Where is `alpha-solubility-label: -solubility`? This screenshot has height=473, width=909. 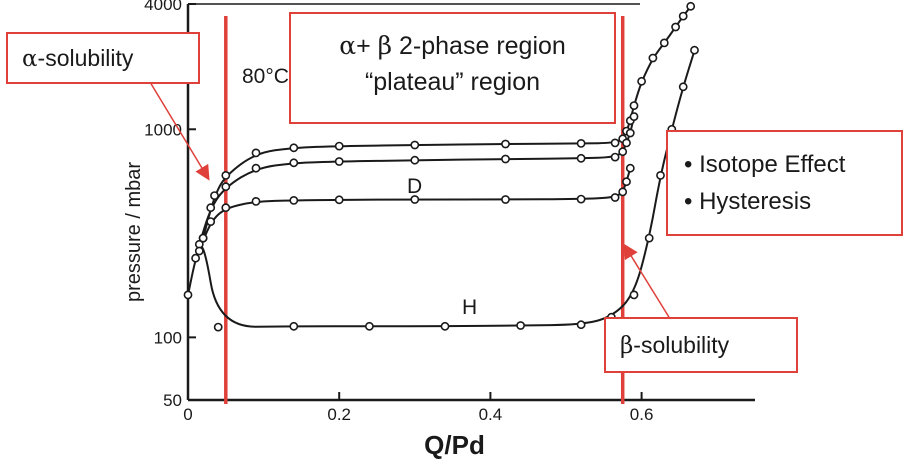 alpha-solubility-label: -solubility is located at coordinates (85, 58).